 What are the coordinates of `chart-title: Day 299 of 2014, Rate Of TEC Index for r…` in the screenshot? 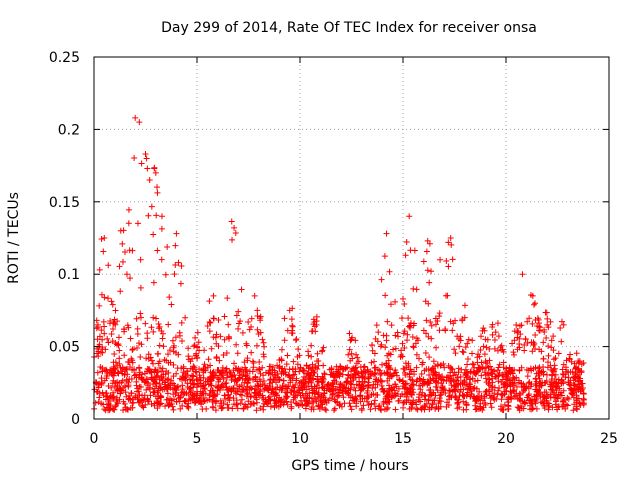 It's located at (349, 28).